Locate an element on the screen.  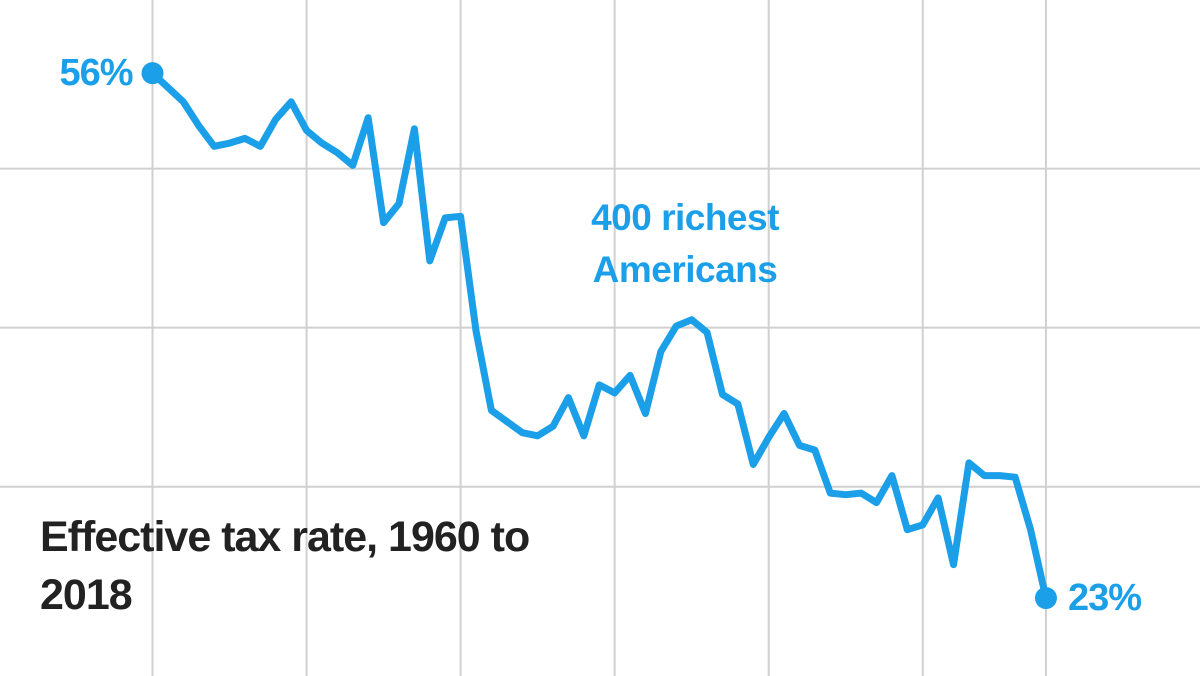
data-label: 56% is located at coordinates (95, 73).